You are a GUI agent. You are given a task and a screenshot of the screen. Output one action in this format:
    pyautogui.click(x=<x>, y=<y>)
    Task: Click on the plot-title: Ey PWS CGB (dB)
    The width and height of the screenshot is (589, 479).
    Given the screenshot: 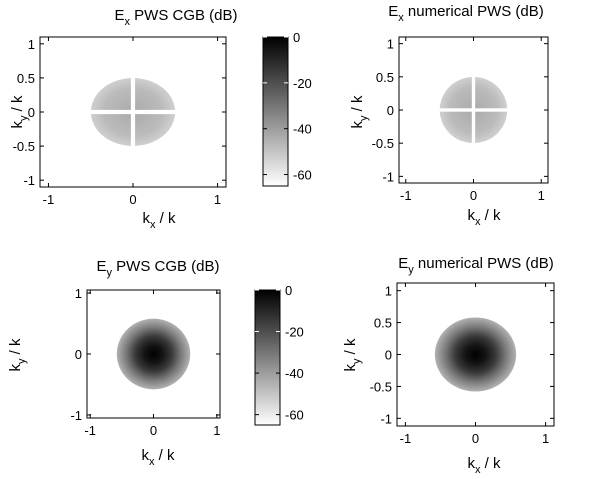 What is the action you would take?
    pyautogui.click(x=157, y=268)
    